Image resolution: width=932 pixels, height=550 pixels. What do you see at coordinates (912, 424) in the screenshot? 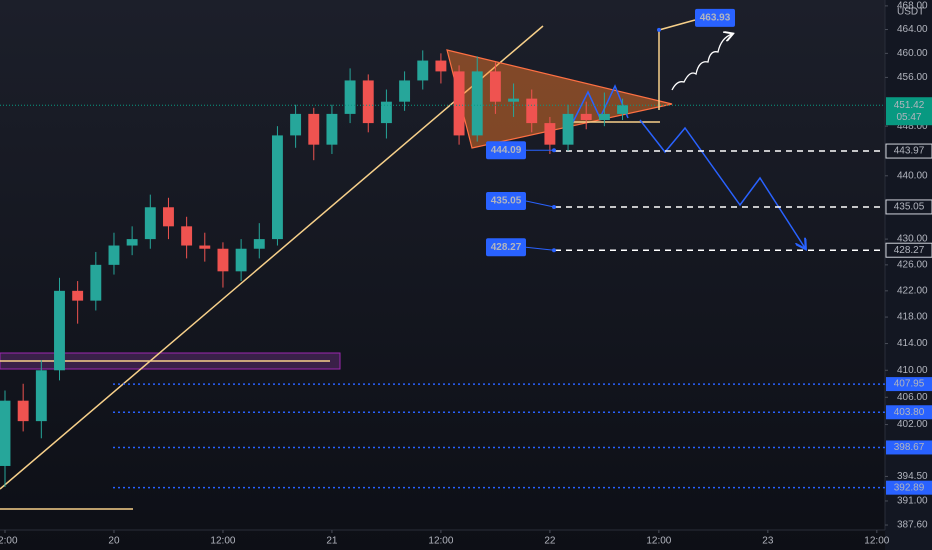
I see `y-tick-label: 402.00` at bounding box center [912, 424].